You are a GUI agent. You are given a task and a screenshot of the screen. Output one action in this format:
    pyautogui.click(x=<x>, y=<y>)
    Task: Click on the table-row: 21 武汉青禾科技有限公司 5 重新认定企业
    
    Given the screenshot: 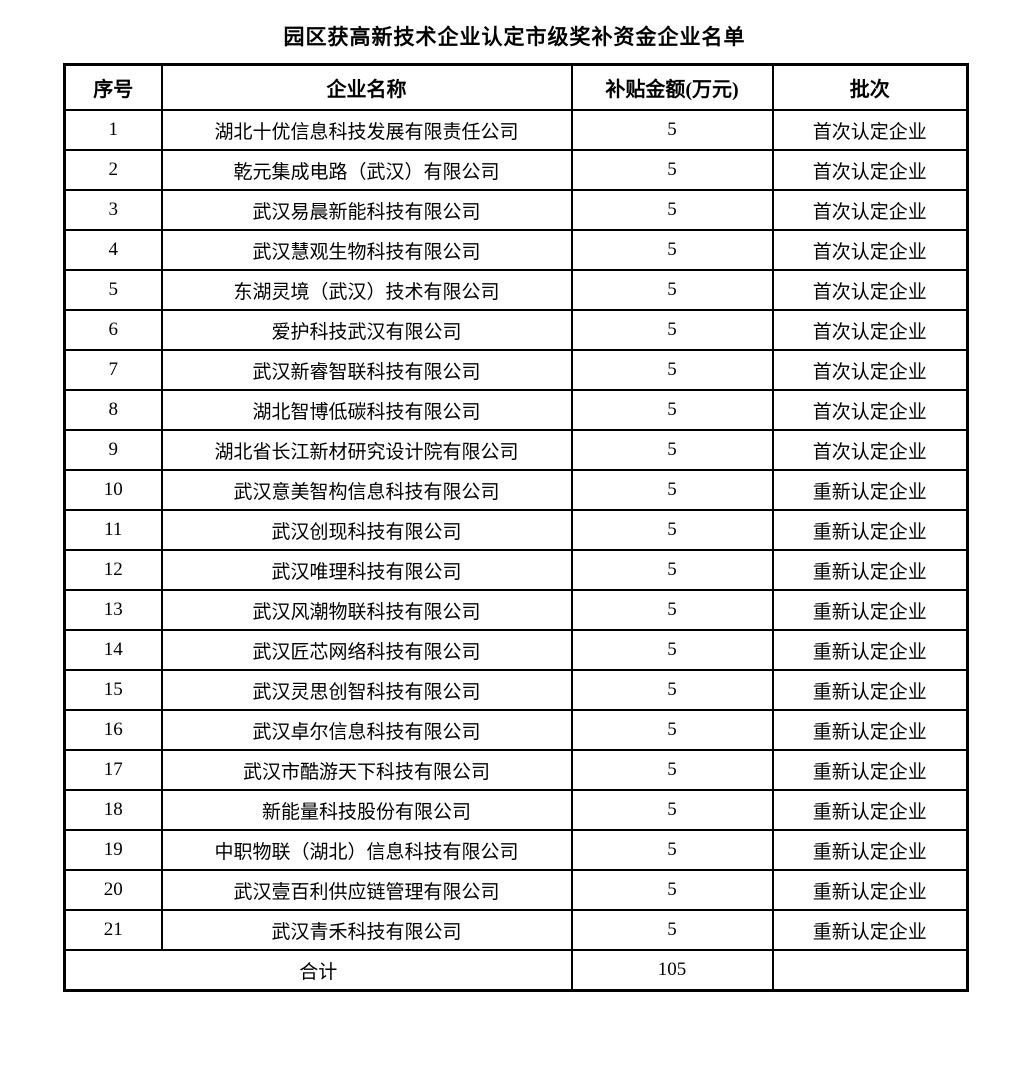 What is the action you would take?
    pyautogui.click(x=516, y=930)
    